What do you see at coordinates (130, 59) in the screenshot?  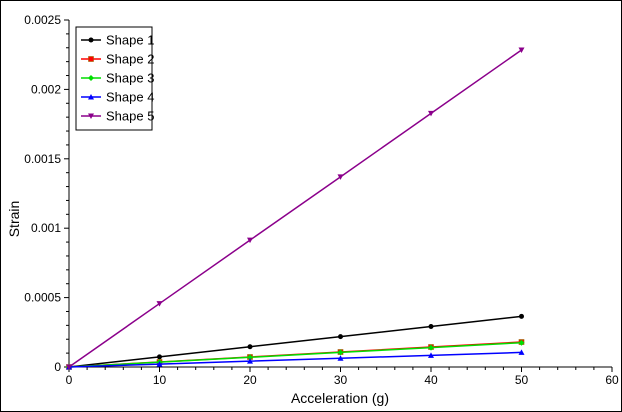 I see `legend-label: Shape 2` at bounding box center [130, 59].